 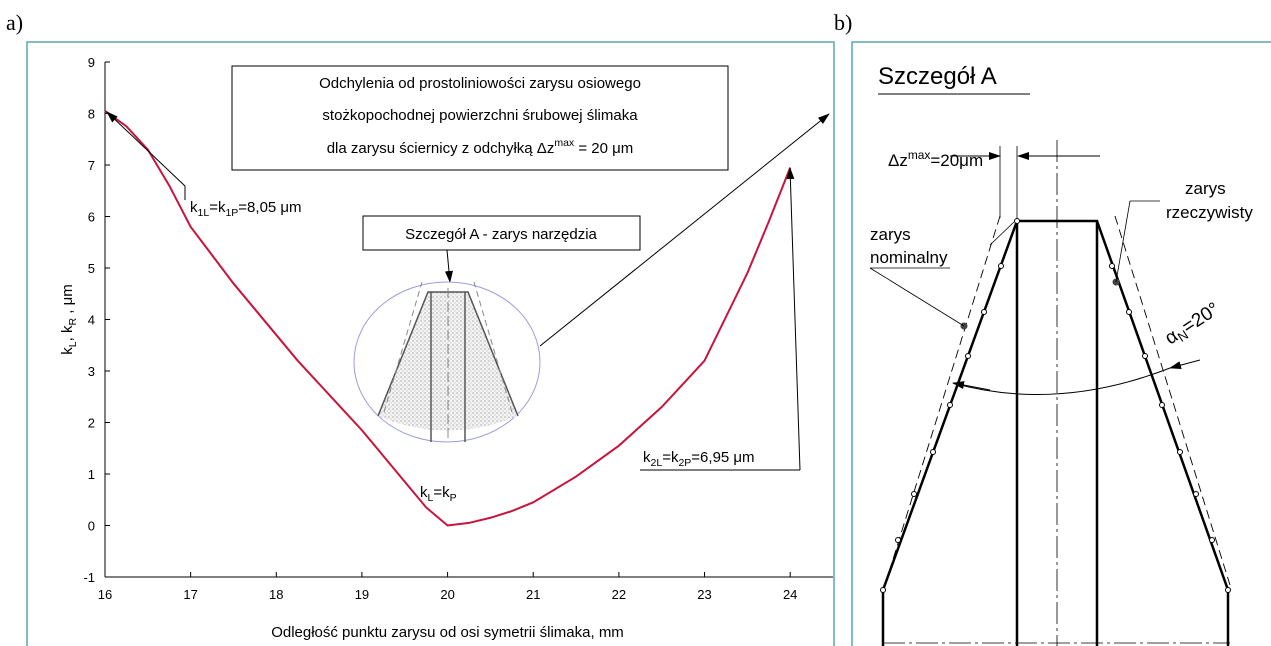 I want to click on y-tick-label: 1, so click(x=91, y=474).